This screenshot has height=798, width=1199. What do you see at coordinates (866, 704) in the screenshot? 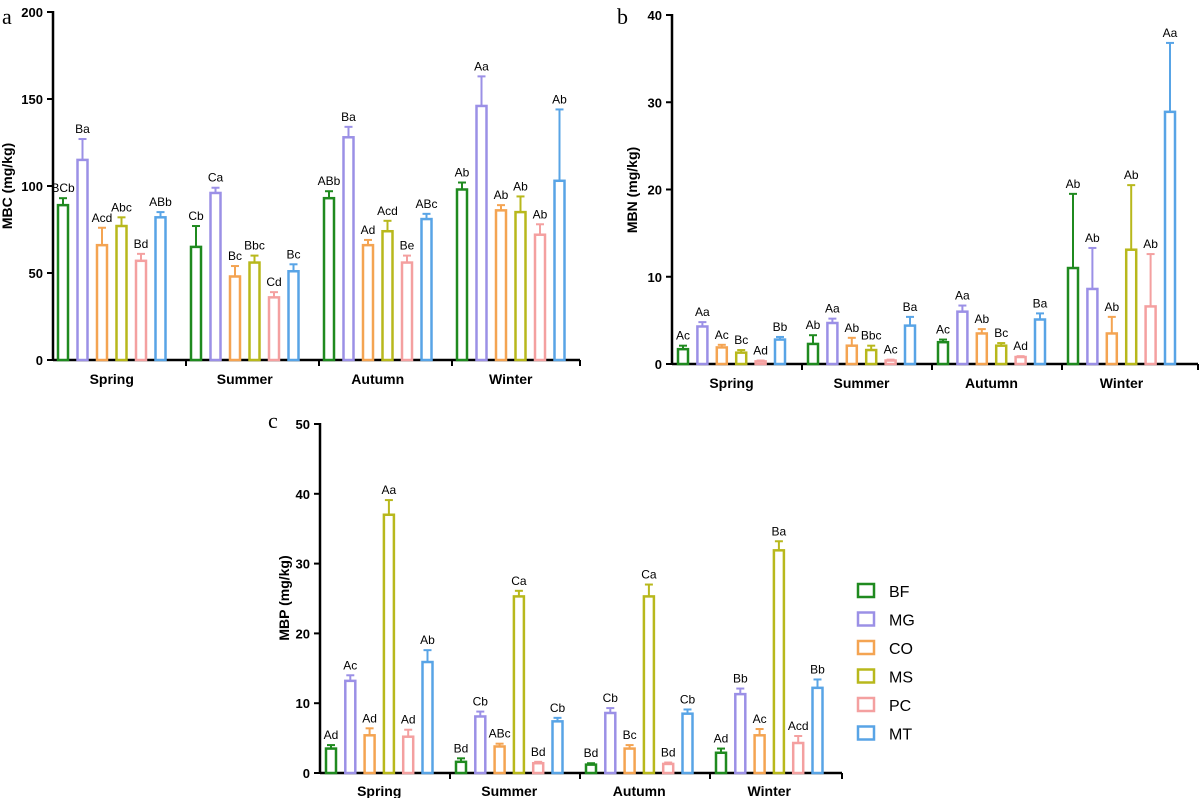
I see `legend-swatch-pc` at bounding box center [866, 704].